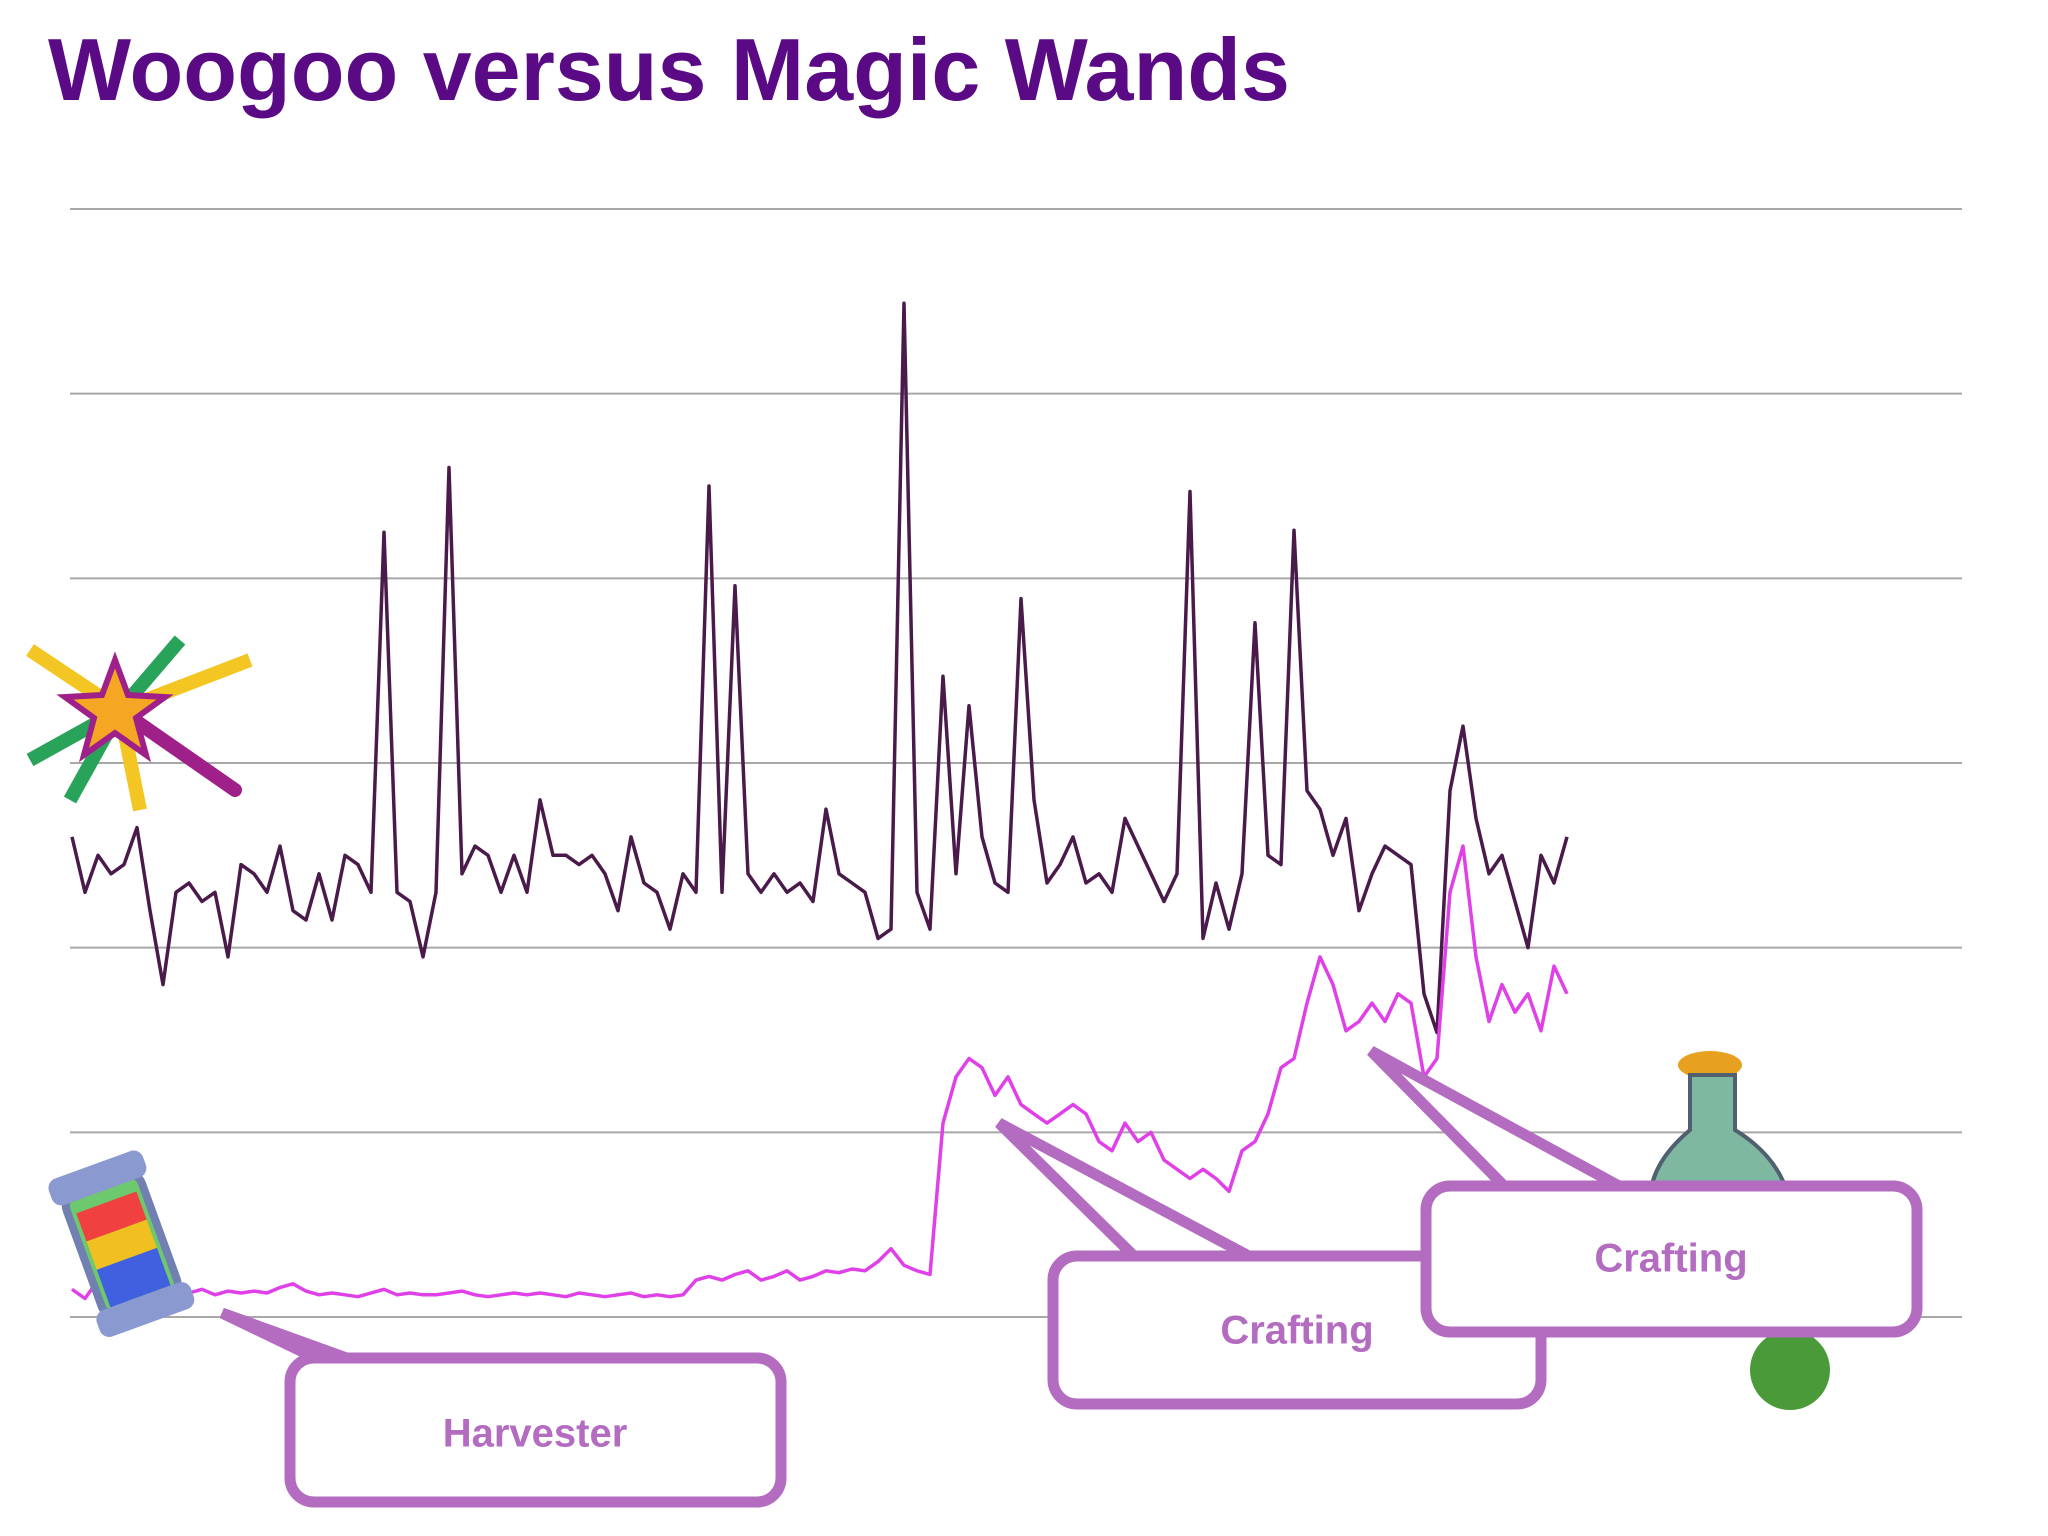 The height and width of the screenshot is (1536, 2048). I want to click on annotation: Harvester, so click(535, 1434).